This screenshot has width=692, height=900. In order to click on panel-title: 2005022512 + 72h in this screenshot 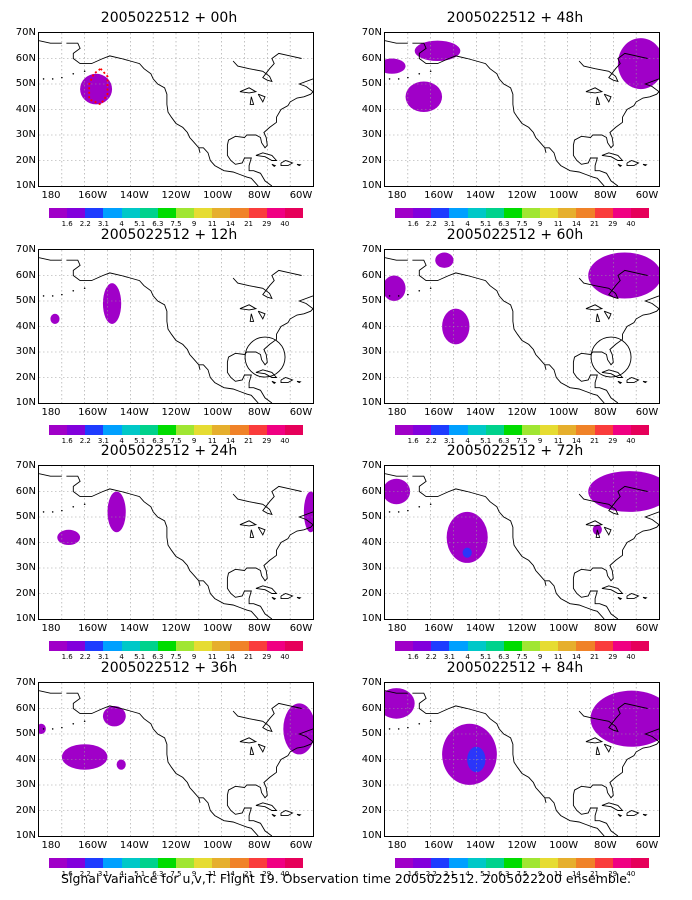, I will do `click(515, 451)`.